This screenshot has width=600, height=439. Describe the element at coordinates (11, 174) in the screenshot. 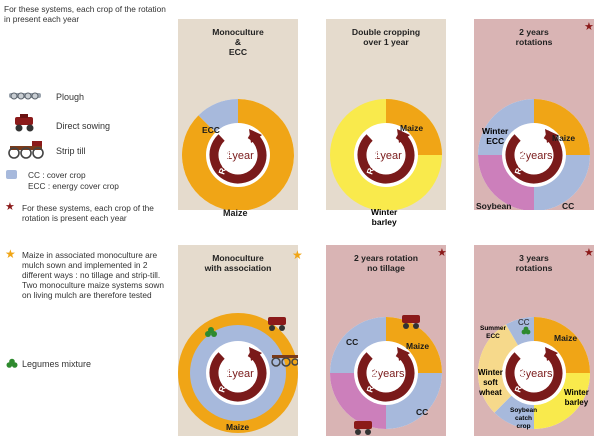

I see `cc-swatch` at that location.